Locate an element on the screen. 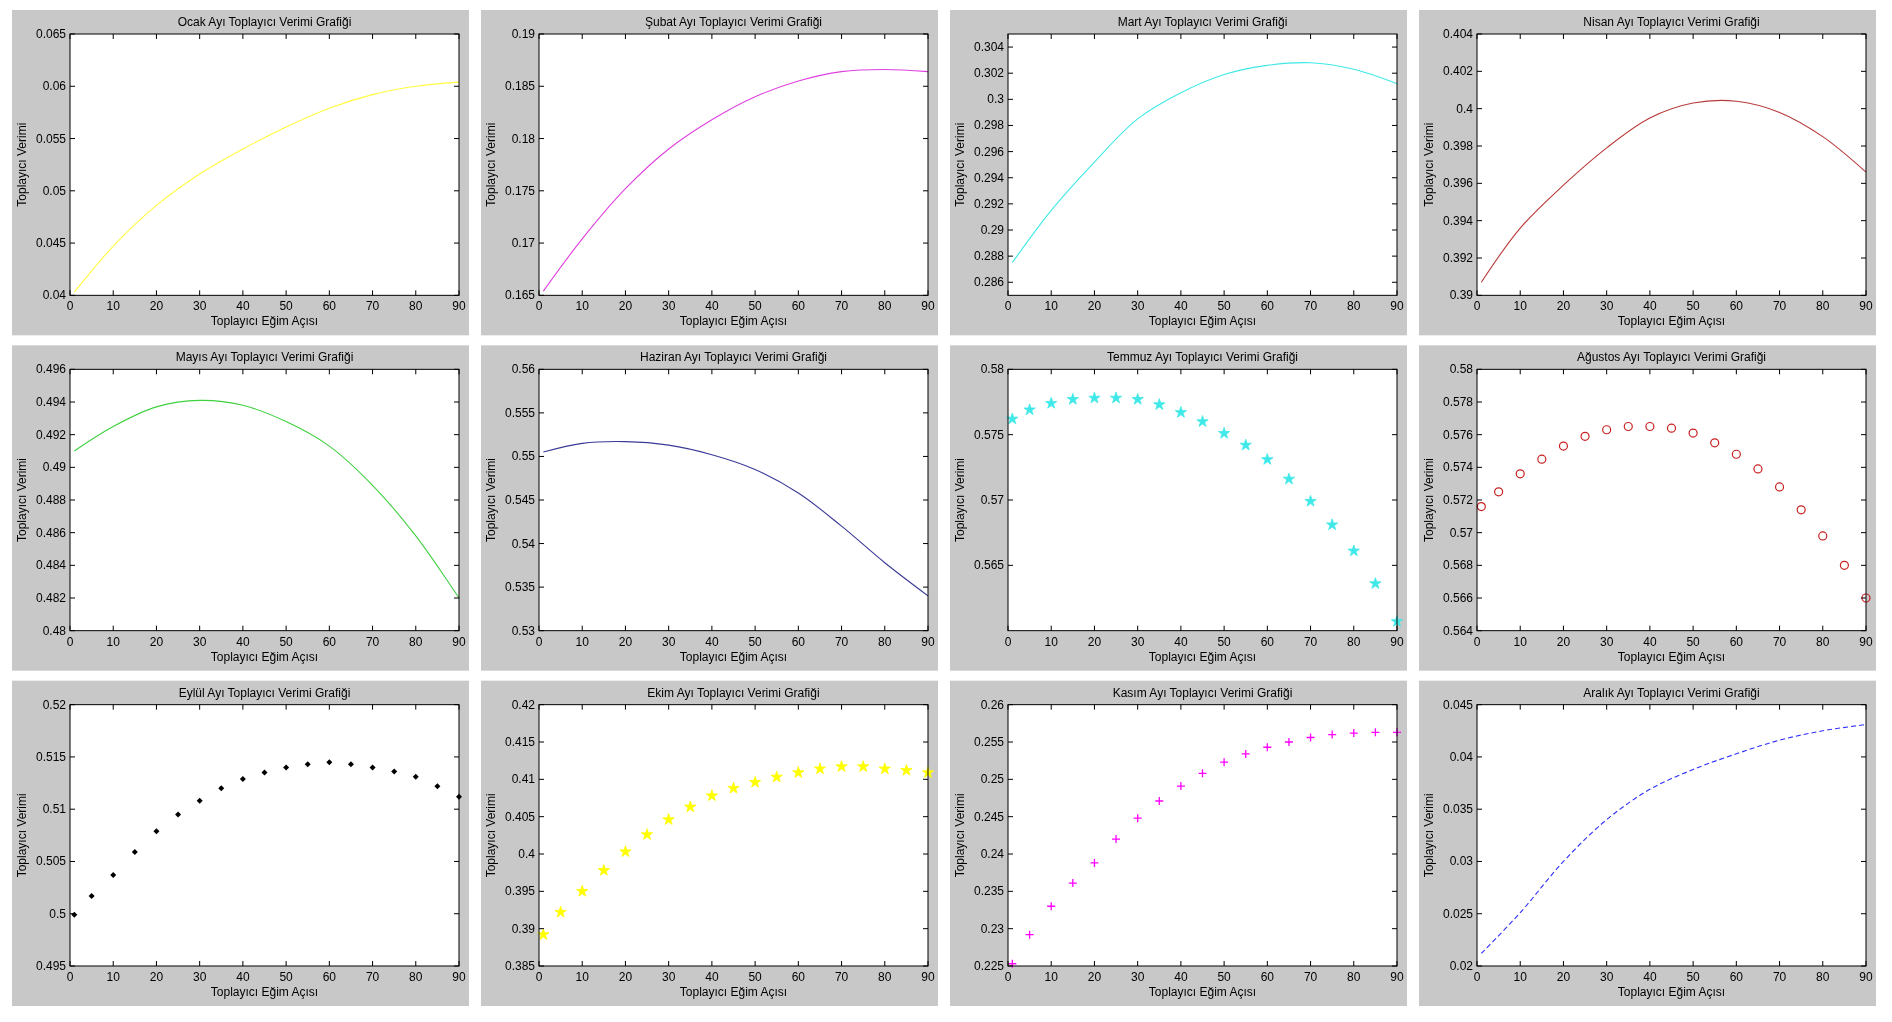 This screenshot has width=1892, height=1022. y-tick-label: 0.484 is located at coordinates (51, 565).